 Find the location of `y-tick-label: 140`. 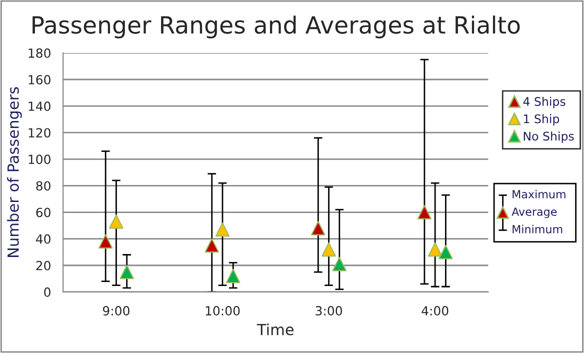

y-tick-label: 140 is located at coordinates (39, 106).